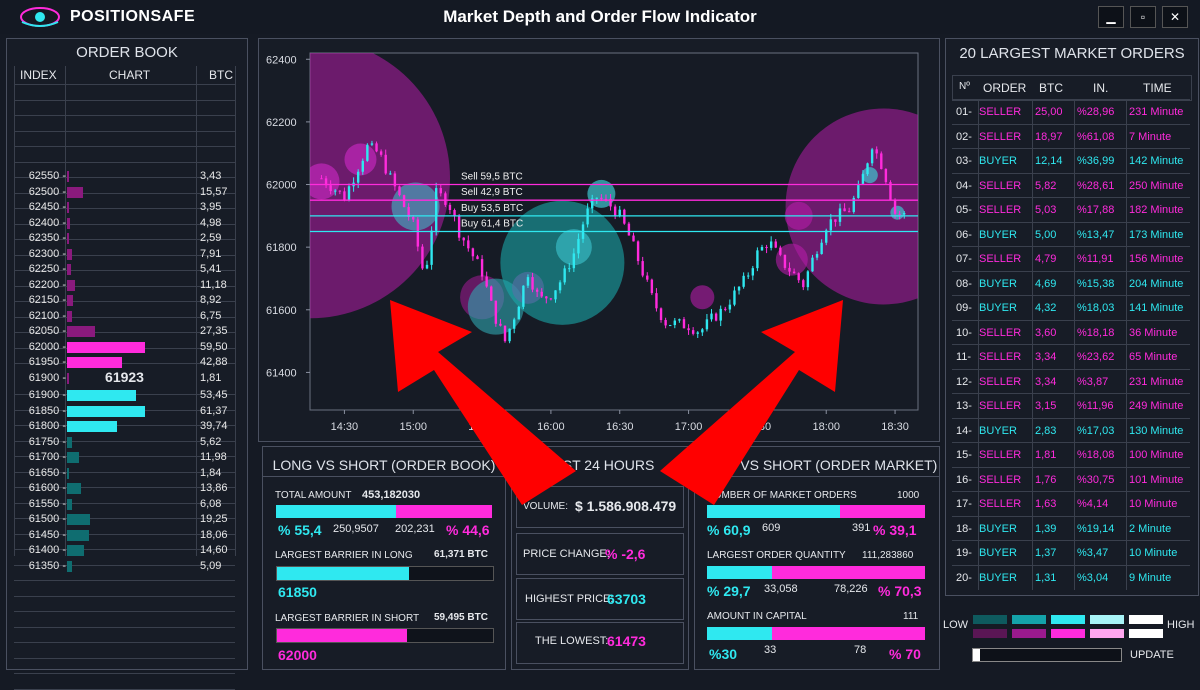  I want to click on price-level: 62250 -, so click(47, 269).